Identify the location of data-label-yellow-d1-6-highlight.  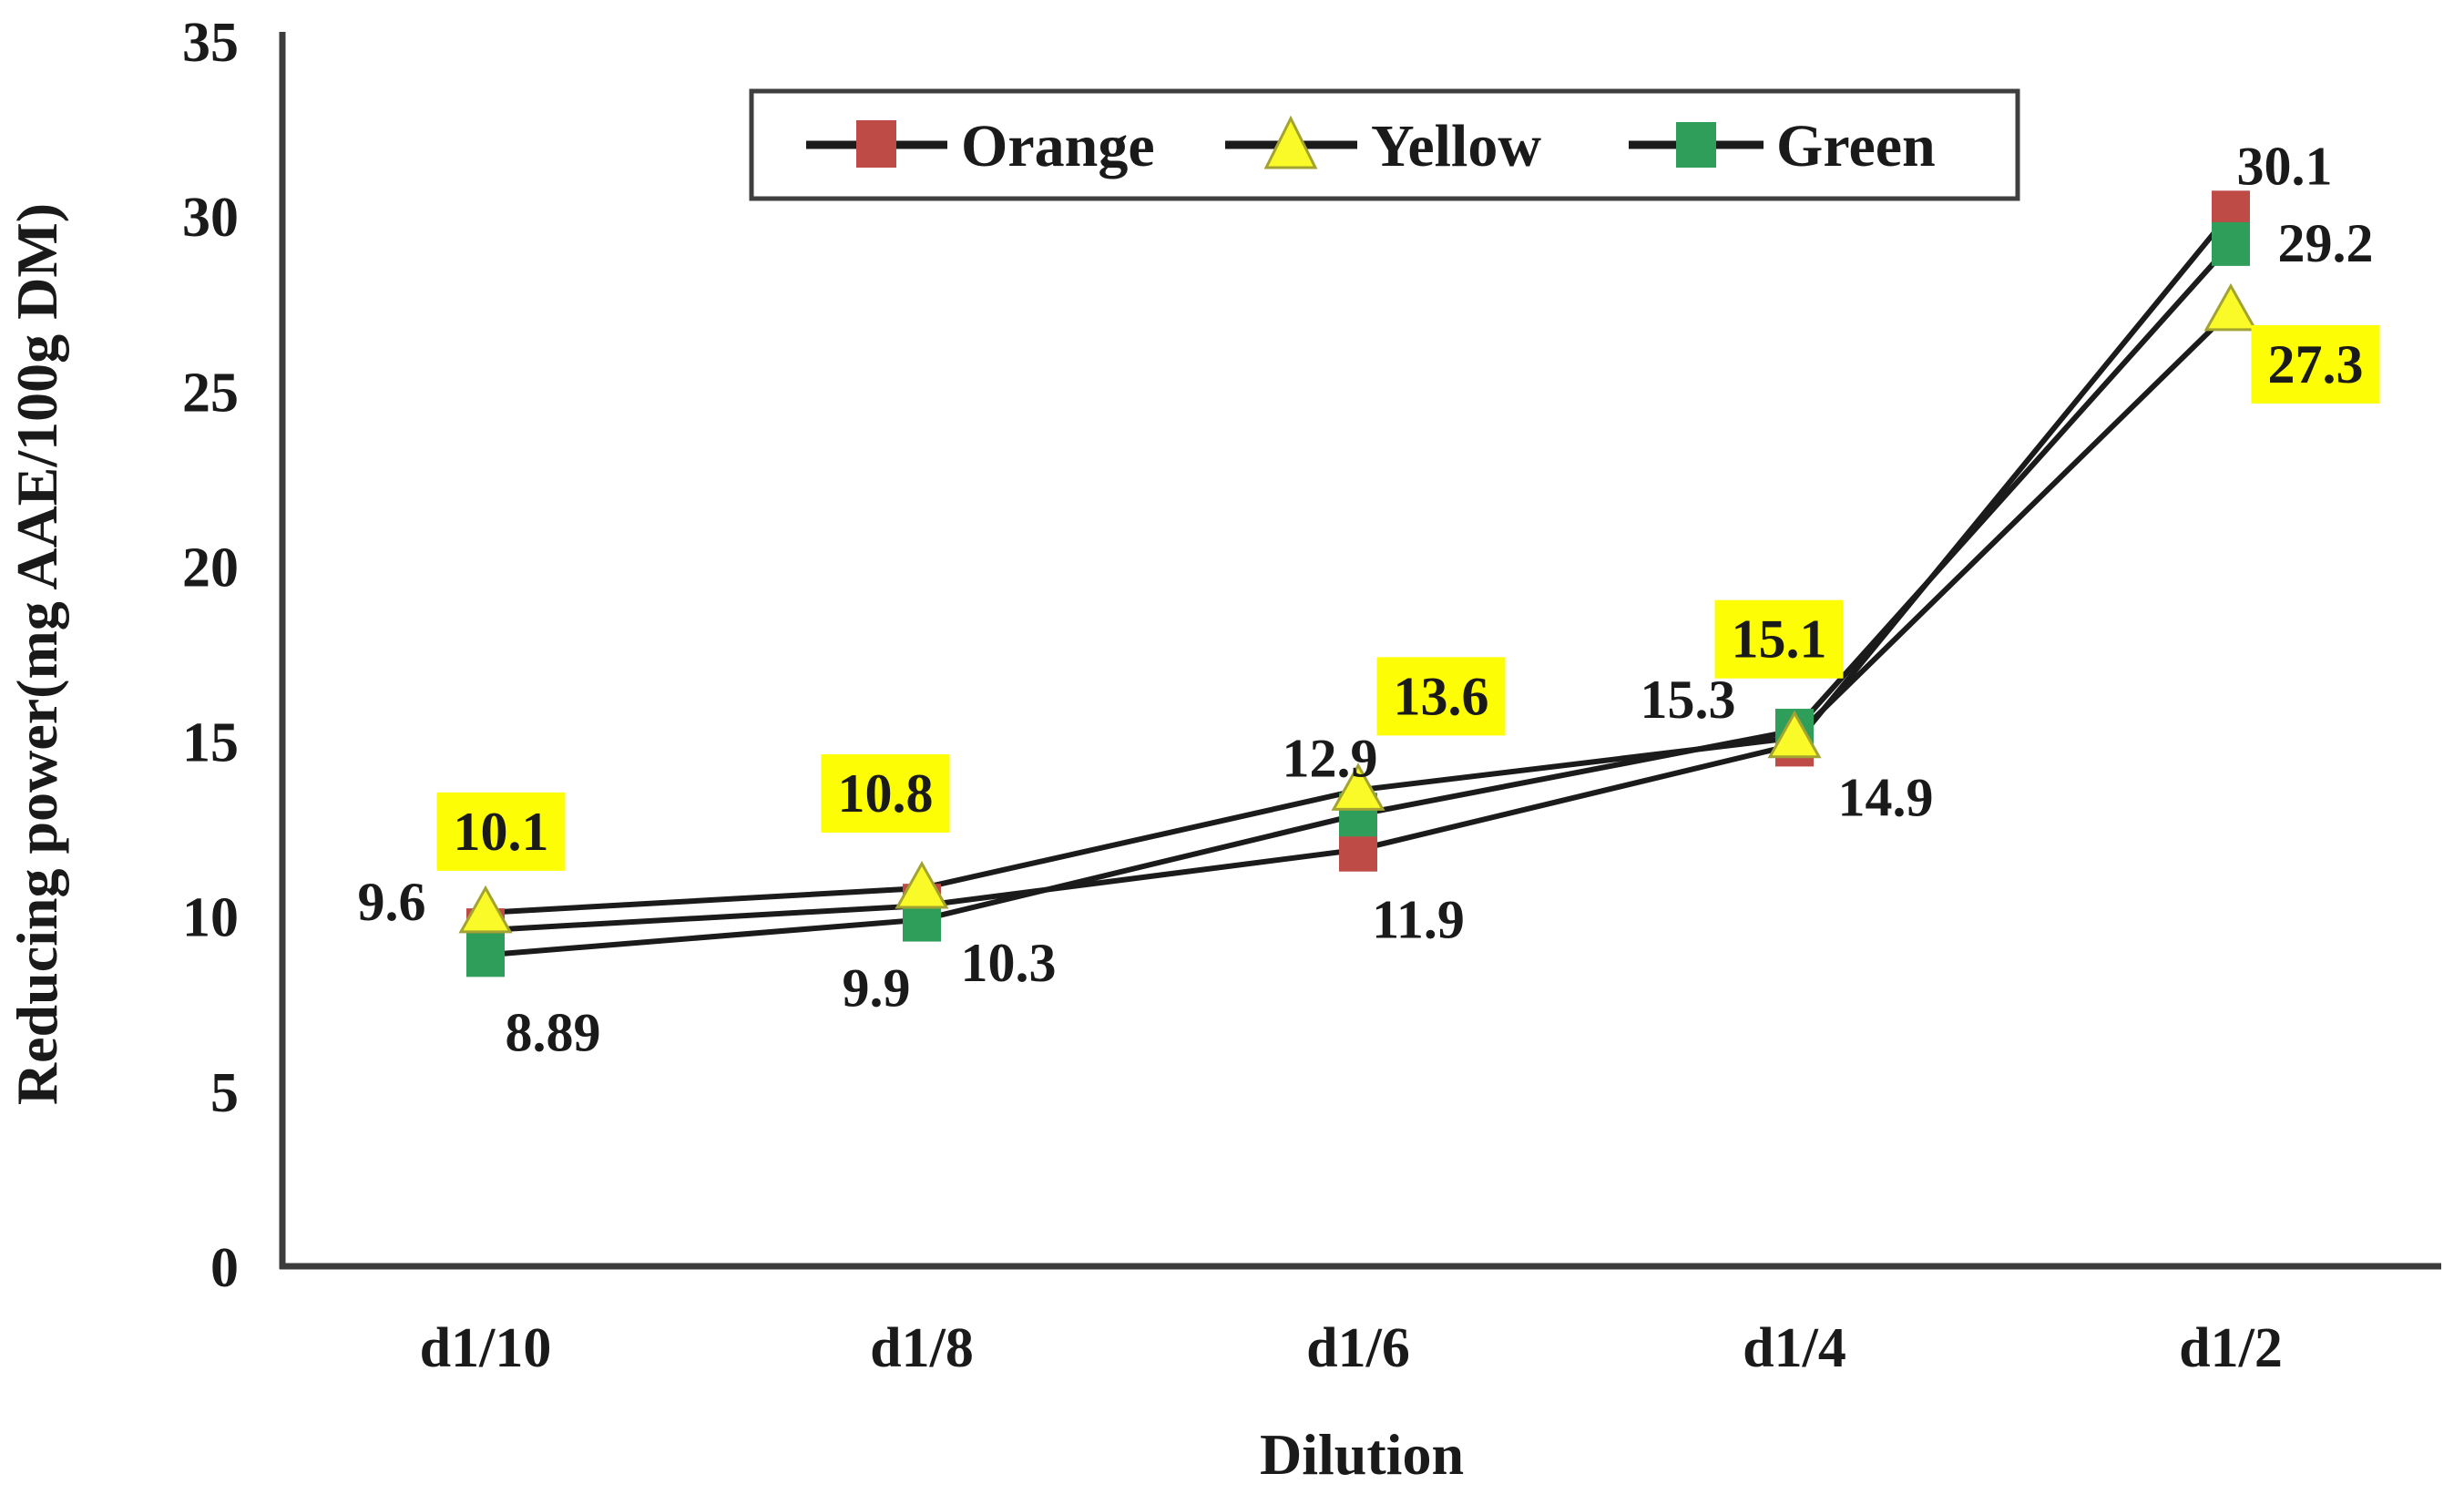
(1441, 697).